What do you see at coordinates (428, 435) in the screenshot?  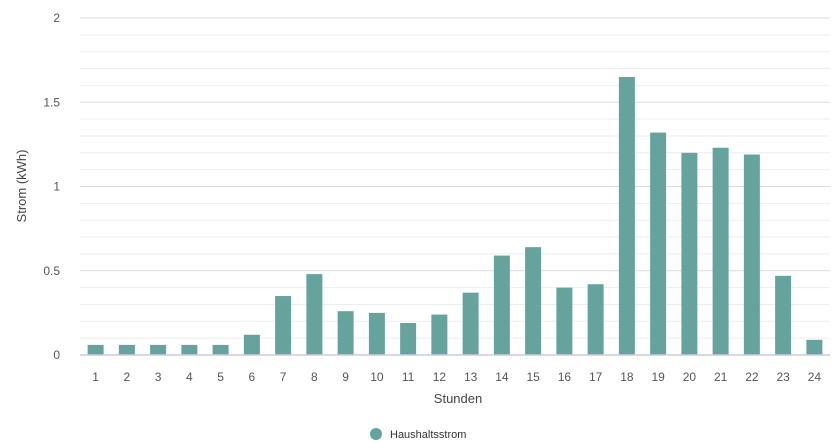 I see `legend-label: Haushaltsstrom` at bounding box center [428, 435].